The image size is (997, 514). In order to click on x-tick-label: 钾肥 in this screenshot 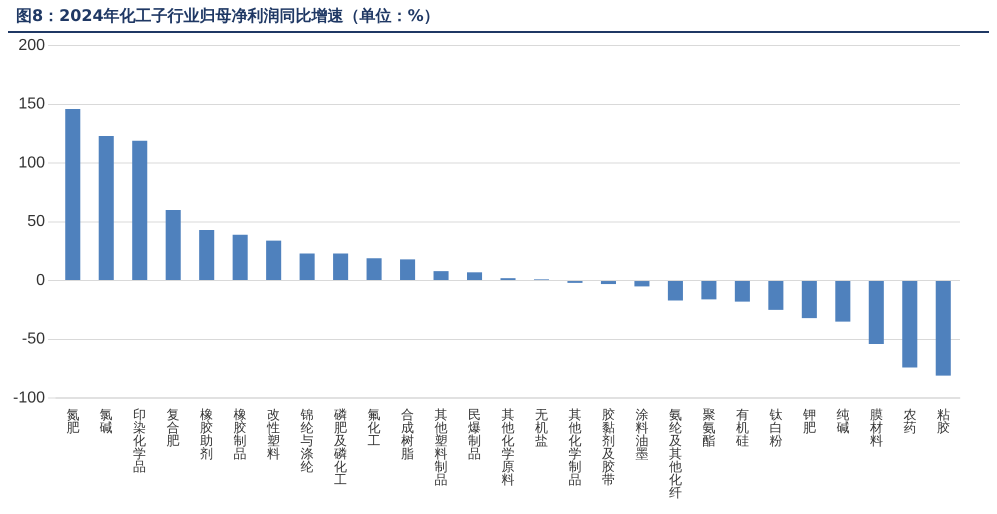, I will do `click(809, 421)`.